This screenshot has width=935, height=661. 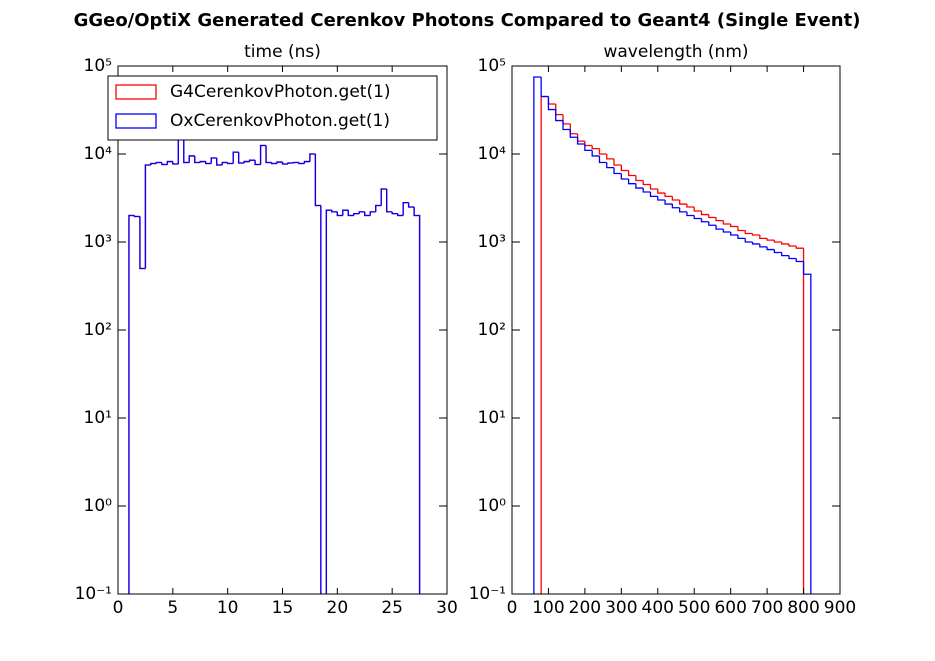 I want to click on subplot-title: wavelength (nm), so click(x=675, y=52).